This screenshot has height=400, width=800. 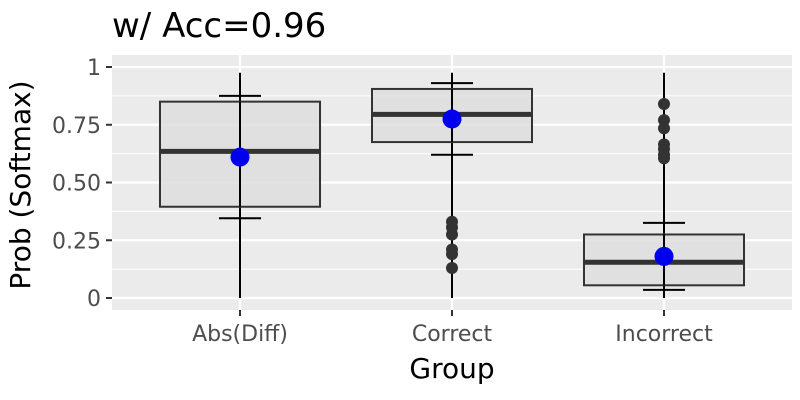 What do you see at coordinates (94, 299) in the screenshot?
I see `y-tick-label: 0` at bounding box center [94, 299].